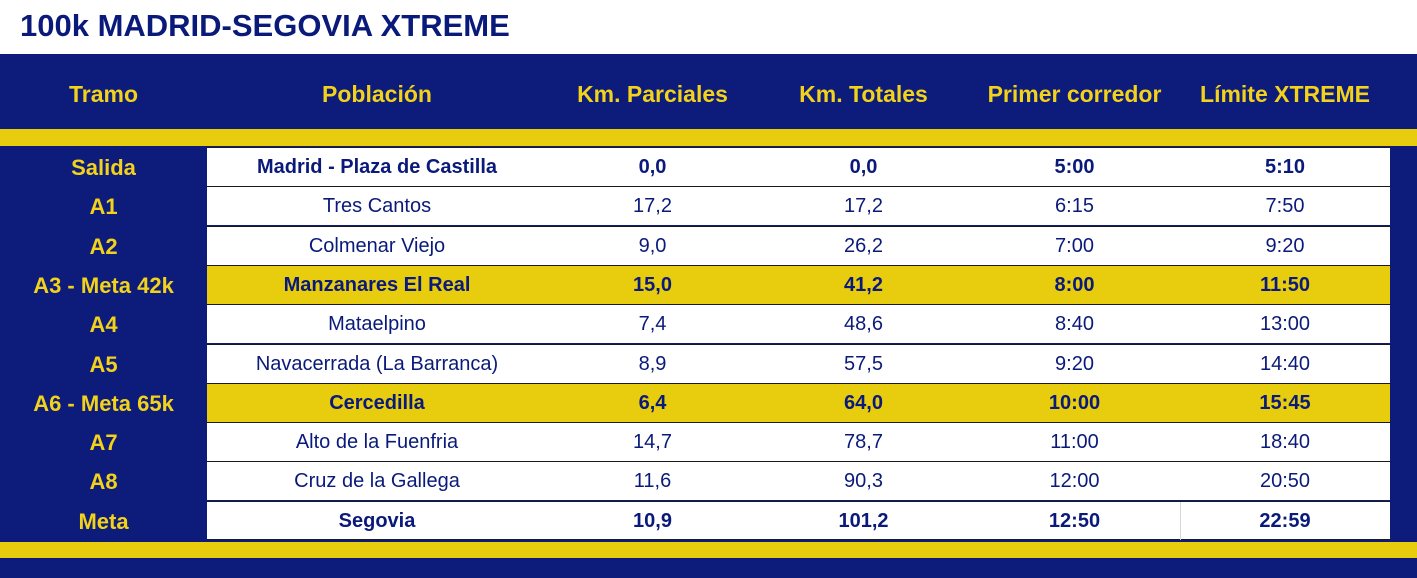 The height and width of the screenshot is (578, 1417). I want to click on header-primer-corredor: Primer corredor, so click(1074, 94).